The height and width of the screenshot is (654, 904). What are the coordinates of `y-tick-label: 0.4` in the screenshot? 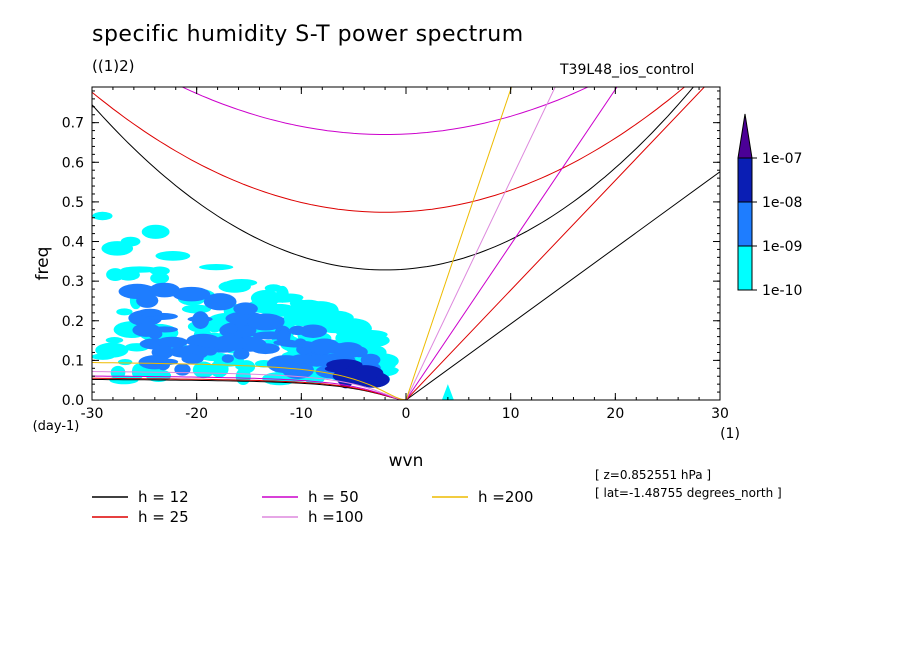 It's located at (73, 243).